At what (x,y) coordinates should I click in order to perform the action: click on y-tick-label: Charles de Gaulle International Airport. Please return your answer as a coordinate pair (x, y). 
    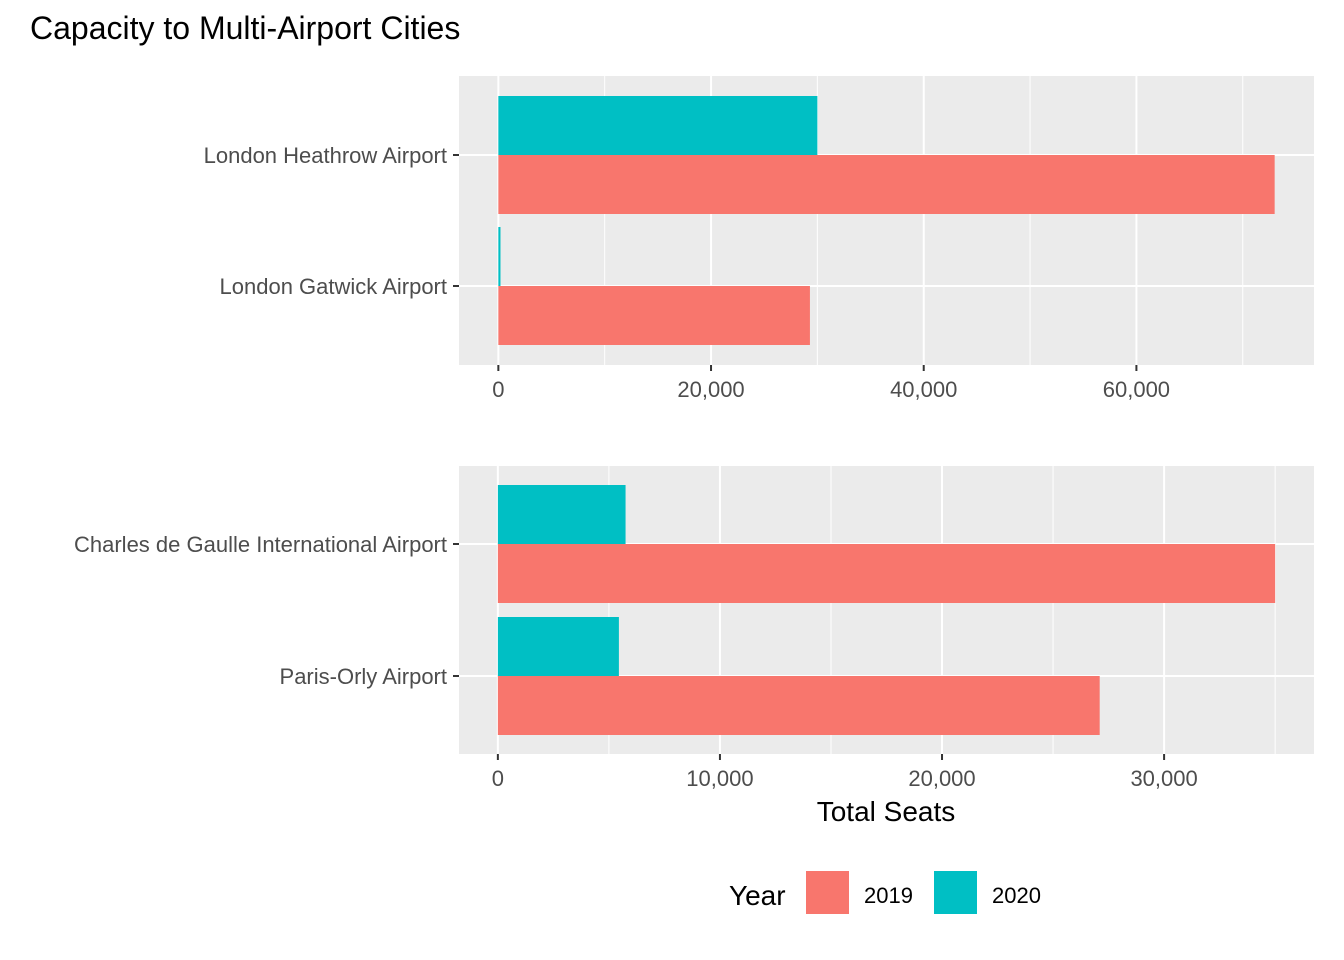
    Looking at the image, I should click on (260, 544).